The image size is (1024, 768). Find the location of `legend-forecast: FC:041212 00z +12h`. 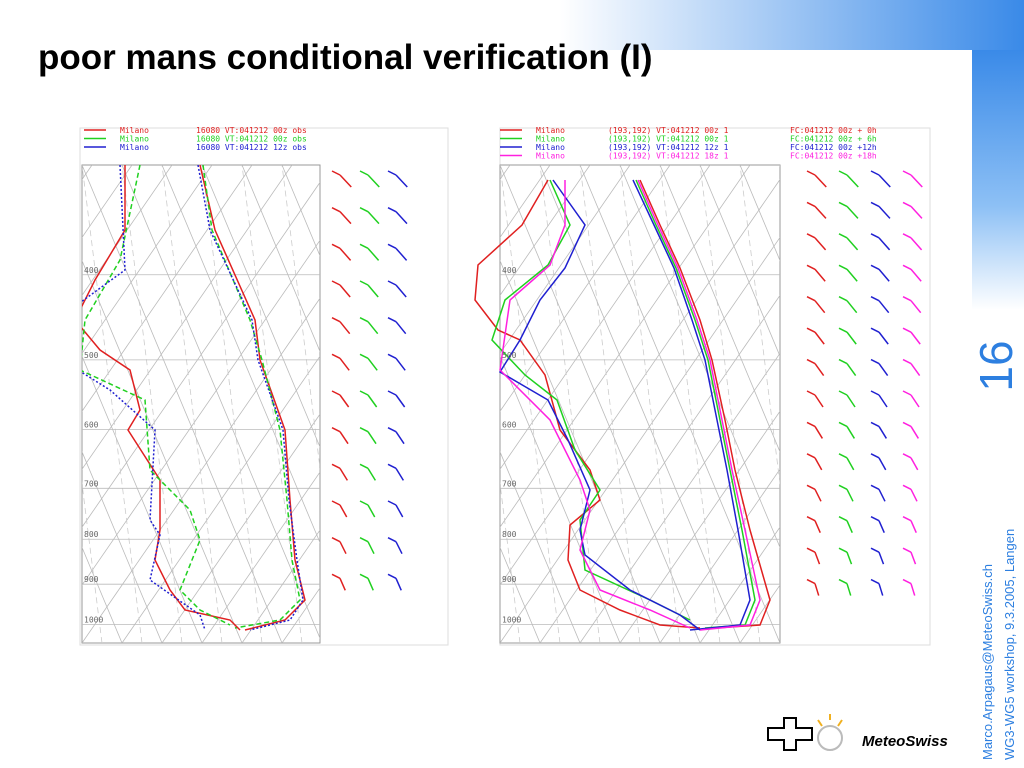

legend-forecast: FC:041212 00z +12h is located at coordinates (833, 147).